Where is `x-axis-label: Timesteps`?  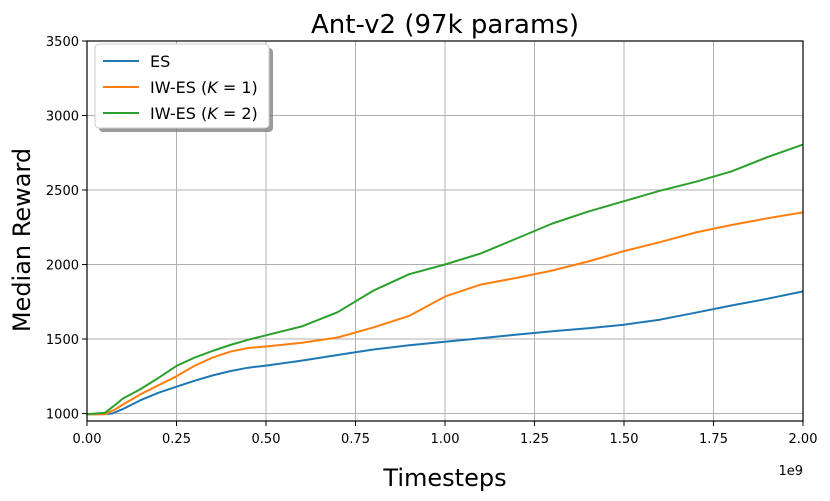
x-axis-label: Timesteps is located at coordinates (444, 478).